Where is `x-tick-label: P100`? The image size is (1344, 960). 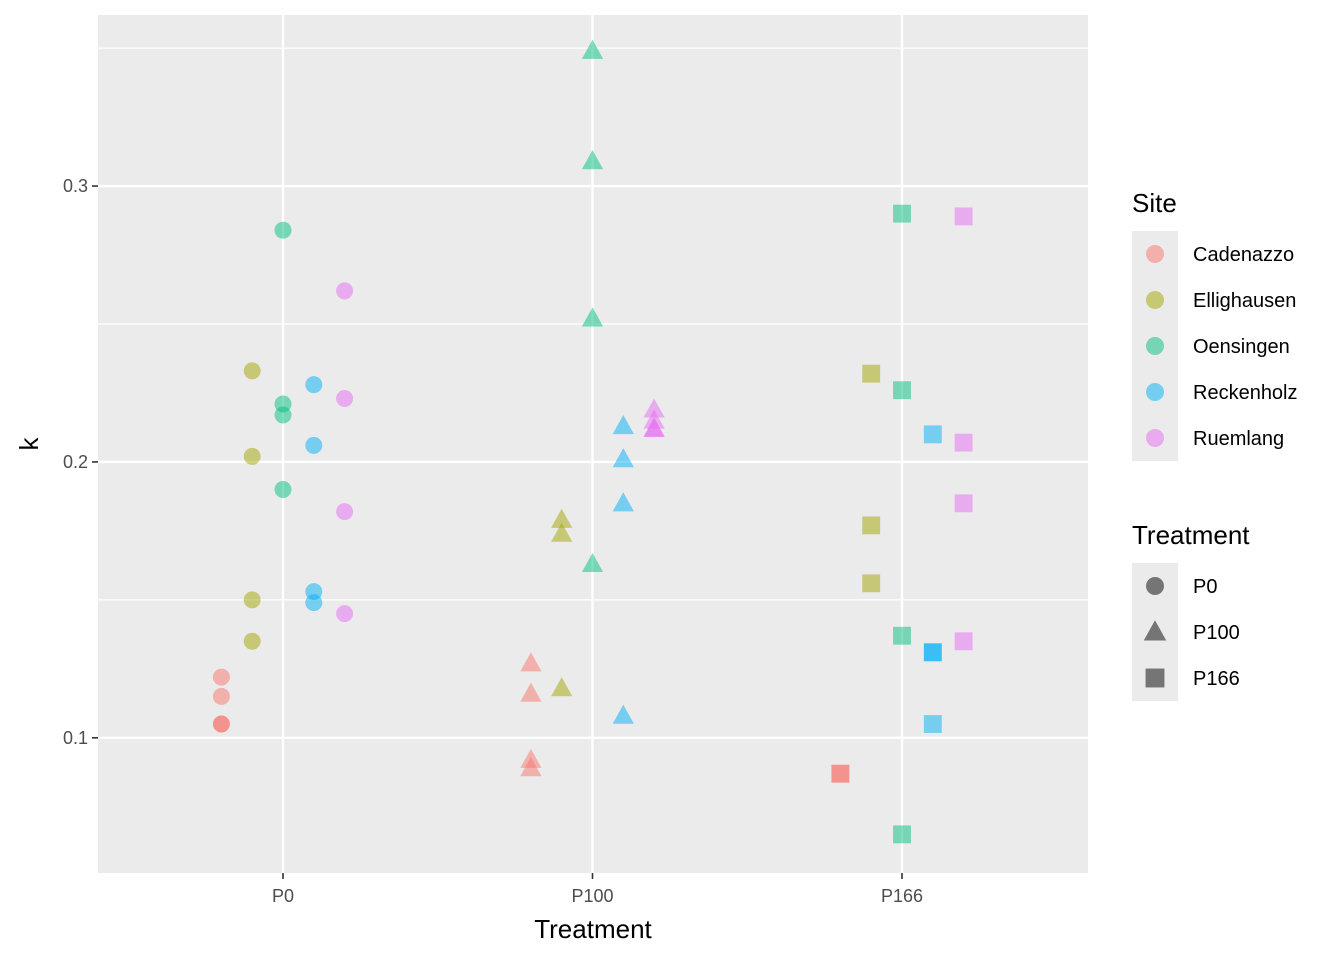
x-tick-label: P100 is located at coordinates (592, 896).